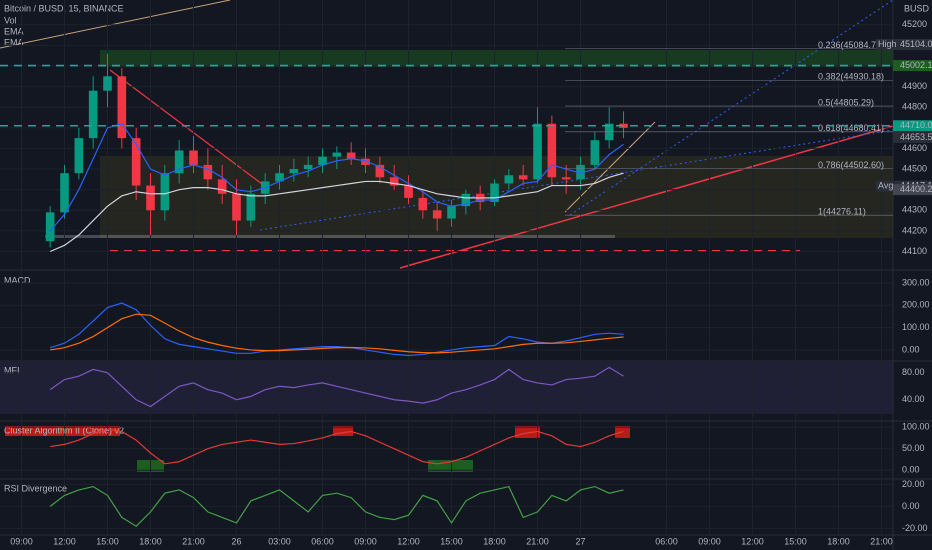  What do you see at coordinates (915, 528) in the screenshot?
I see `y-tick-label: -20.00` at bounding box center [915, 528].